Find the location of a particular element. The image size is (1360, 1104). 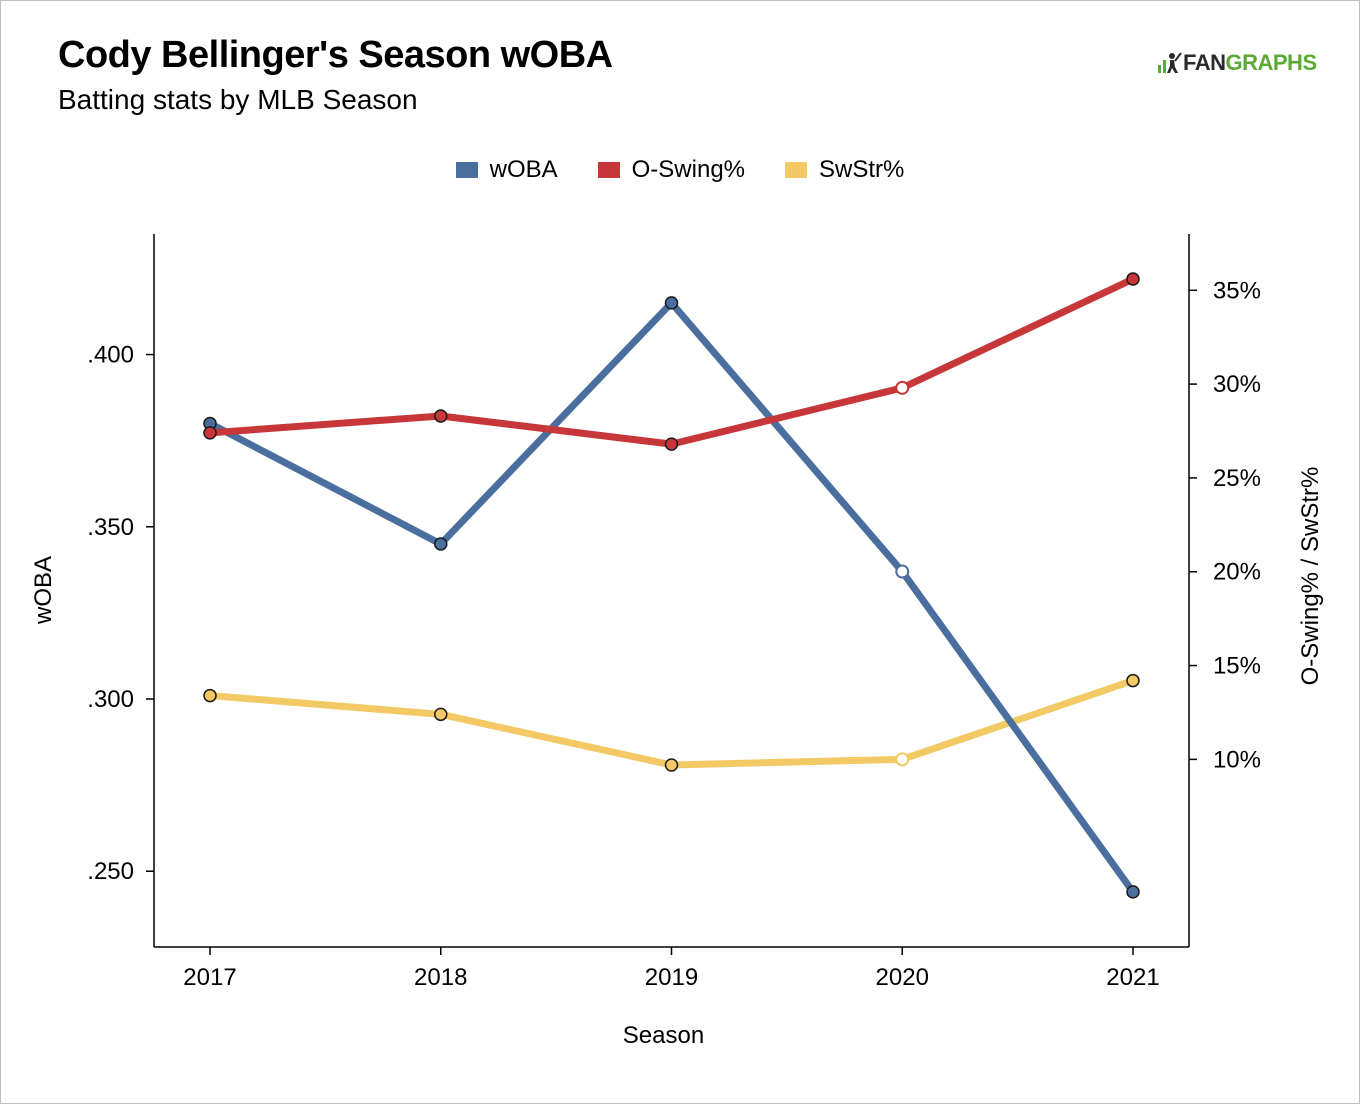

fangraphs-logo: FAN GRAPHS is located at coordinates (1236, 63).